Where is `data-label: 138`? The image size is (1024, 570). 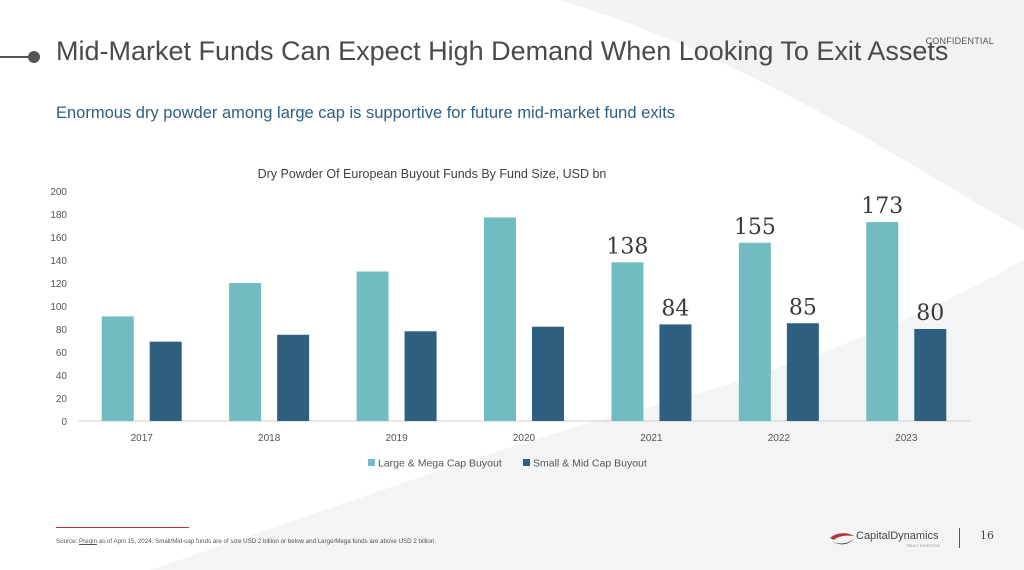
data-label: 138 is located at coordinates (627, 246).